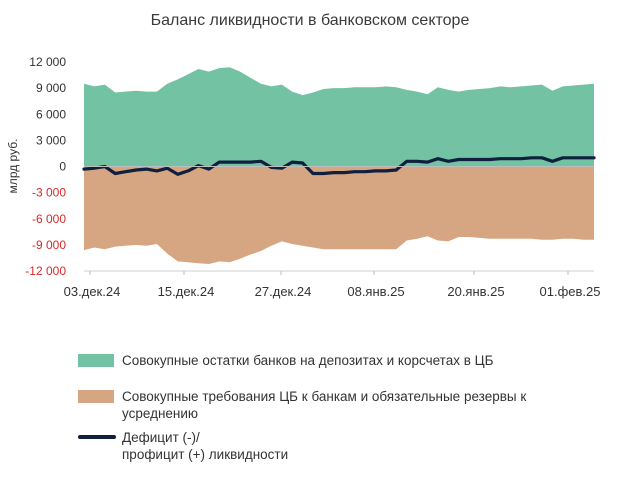 The height and width of the screenshot is (483, 620). What do you see at coordinates (475, 291) in the screenshot?
I see `x-tick-label: 20.янв.25` at bounding box center [475, 291].